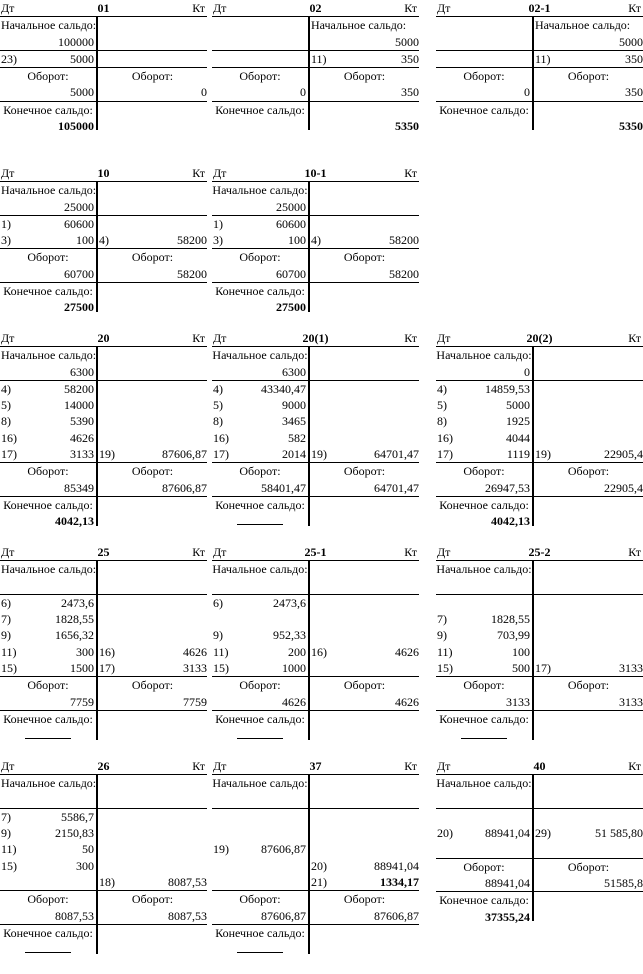 The image size is (643, 974). Describe the element at coordinates (103, 635) in the screenshot. I see `entry-row: 9) 1656,32` at that location.